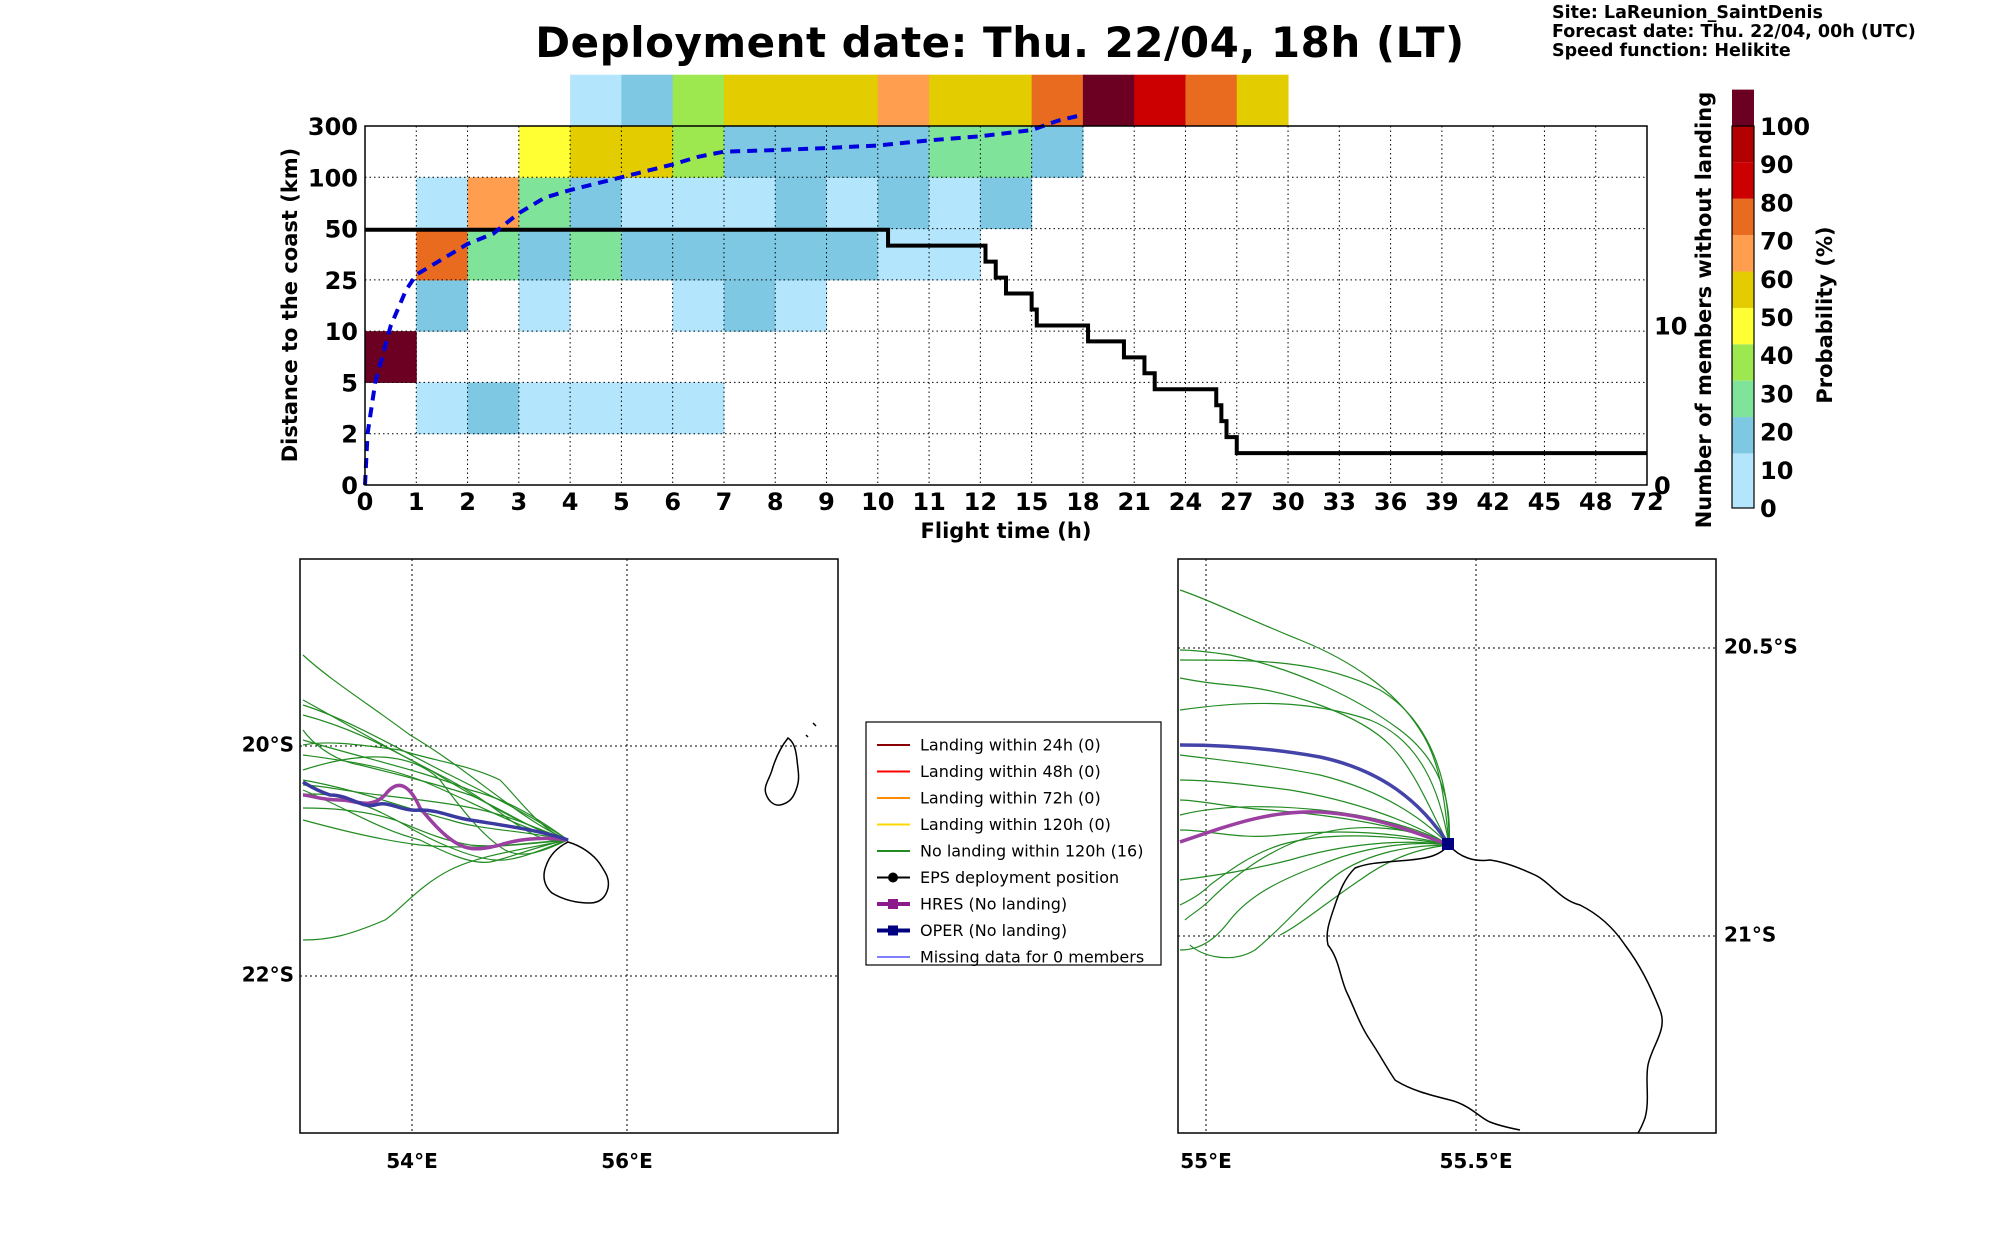 Image resolution: width=2000 pixels, height=1250 pixels. Describe the element at coordinates (1776, 394) in the screenshot. I see `colorbar-tick-label: 30` at that location.